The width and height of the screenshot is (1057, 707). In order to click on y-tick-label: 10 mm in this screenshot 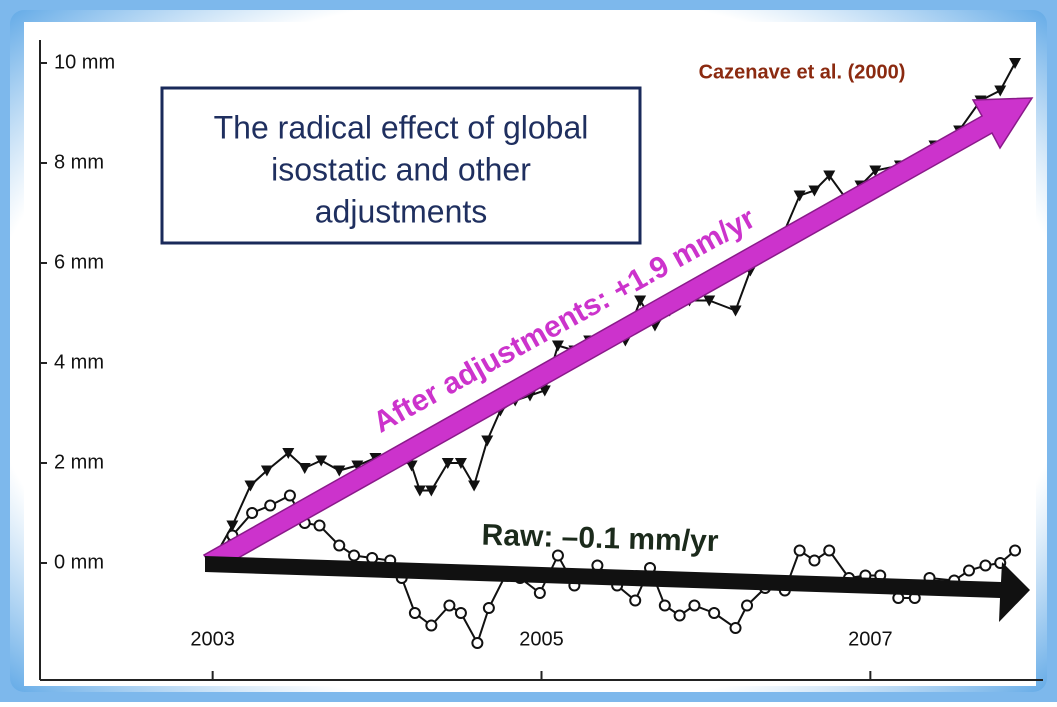, I will do `click(84, 62)`.